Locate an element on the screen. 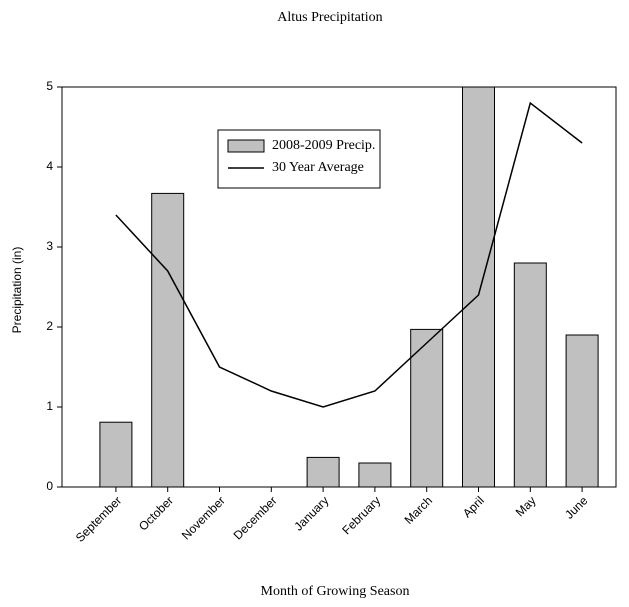  y-tick-label: 4 is located at coordinates (49, 166).